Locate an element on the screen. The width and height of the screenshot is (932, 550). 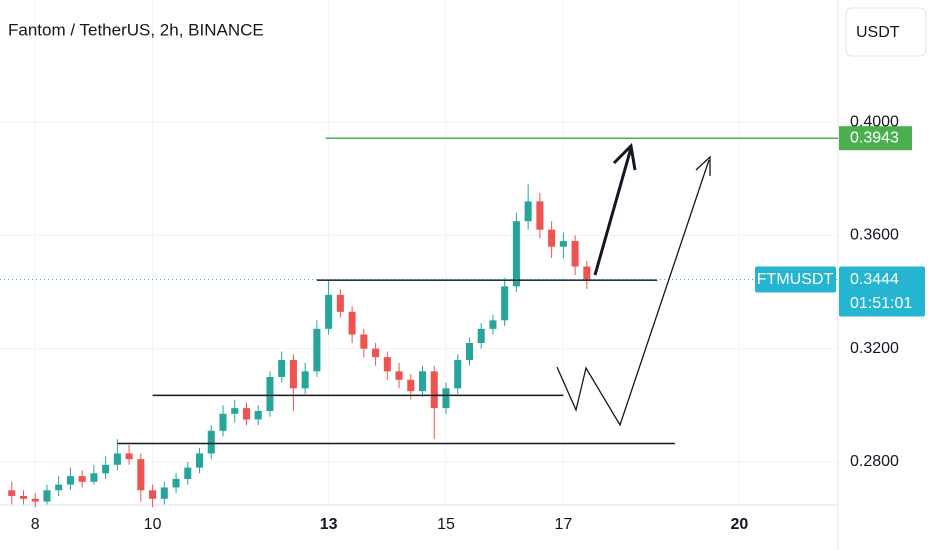
arrow-up-thick is located at coordinates (613, 211).